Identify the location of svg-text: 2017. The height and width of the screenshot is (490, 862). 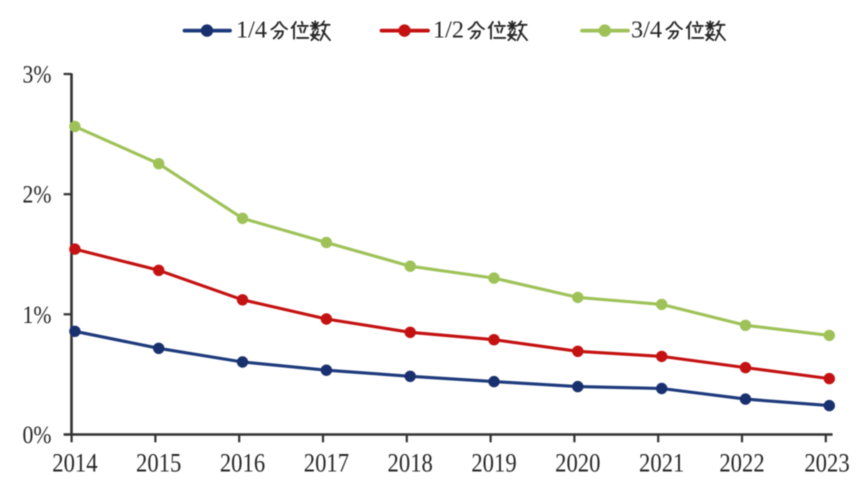
(326, 462).